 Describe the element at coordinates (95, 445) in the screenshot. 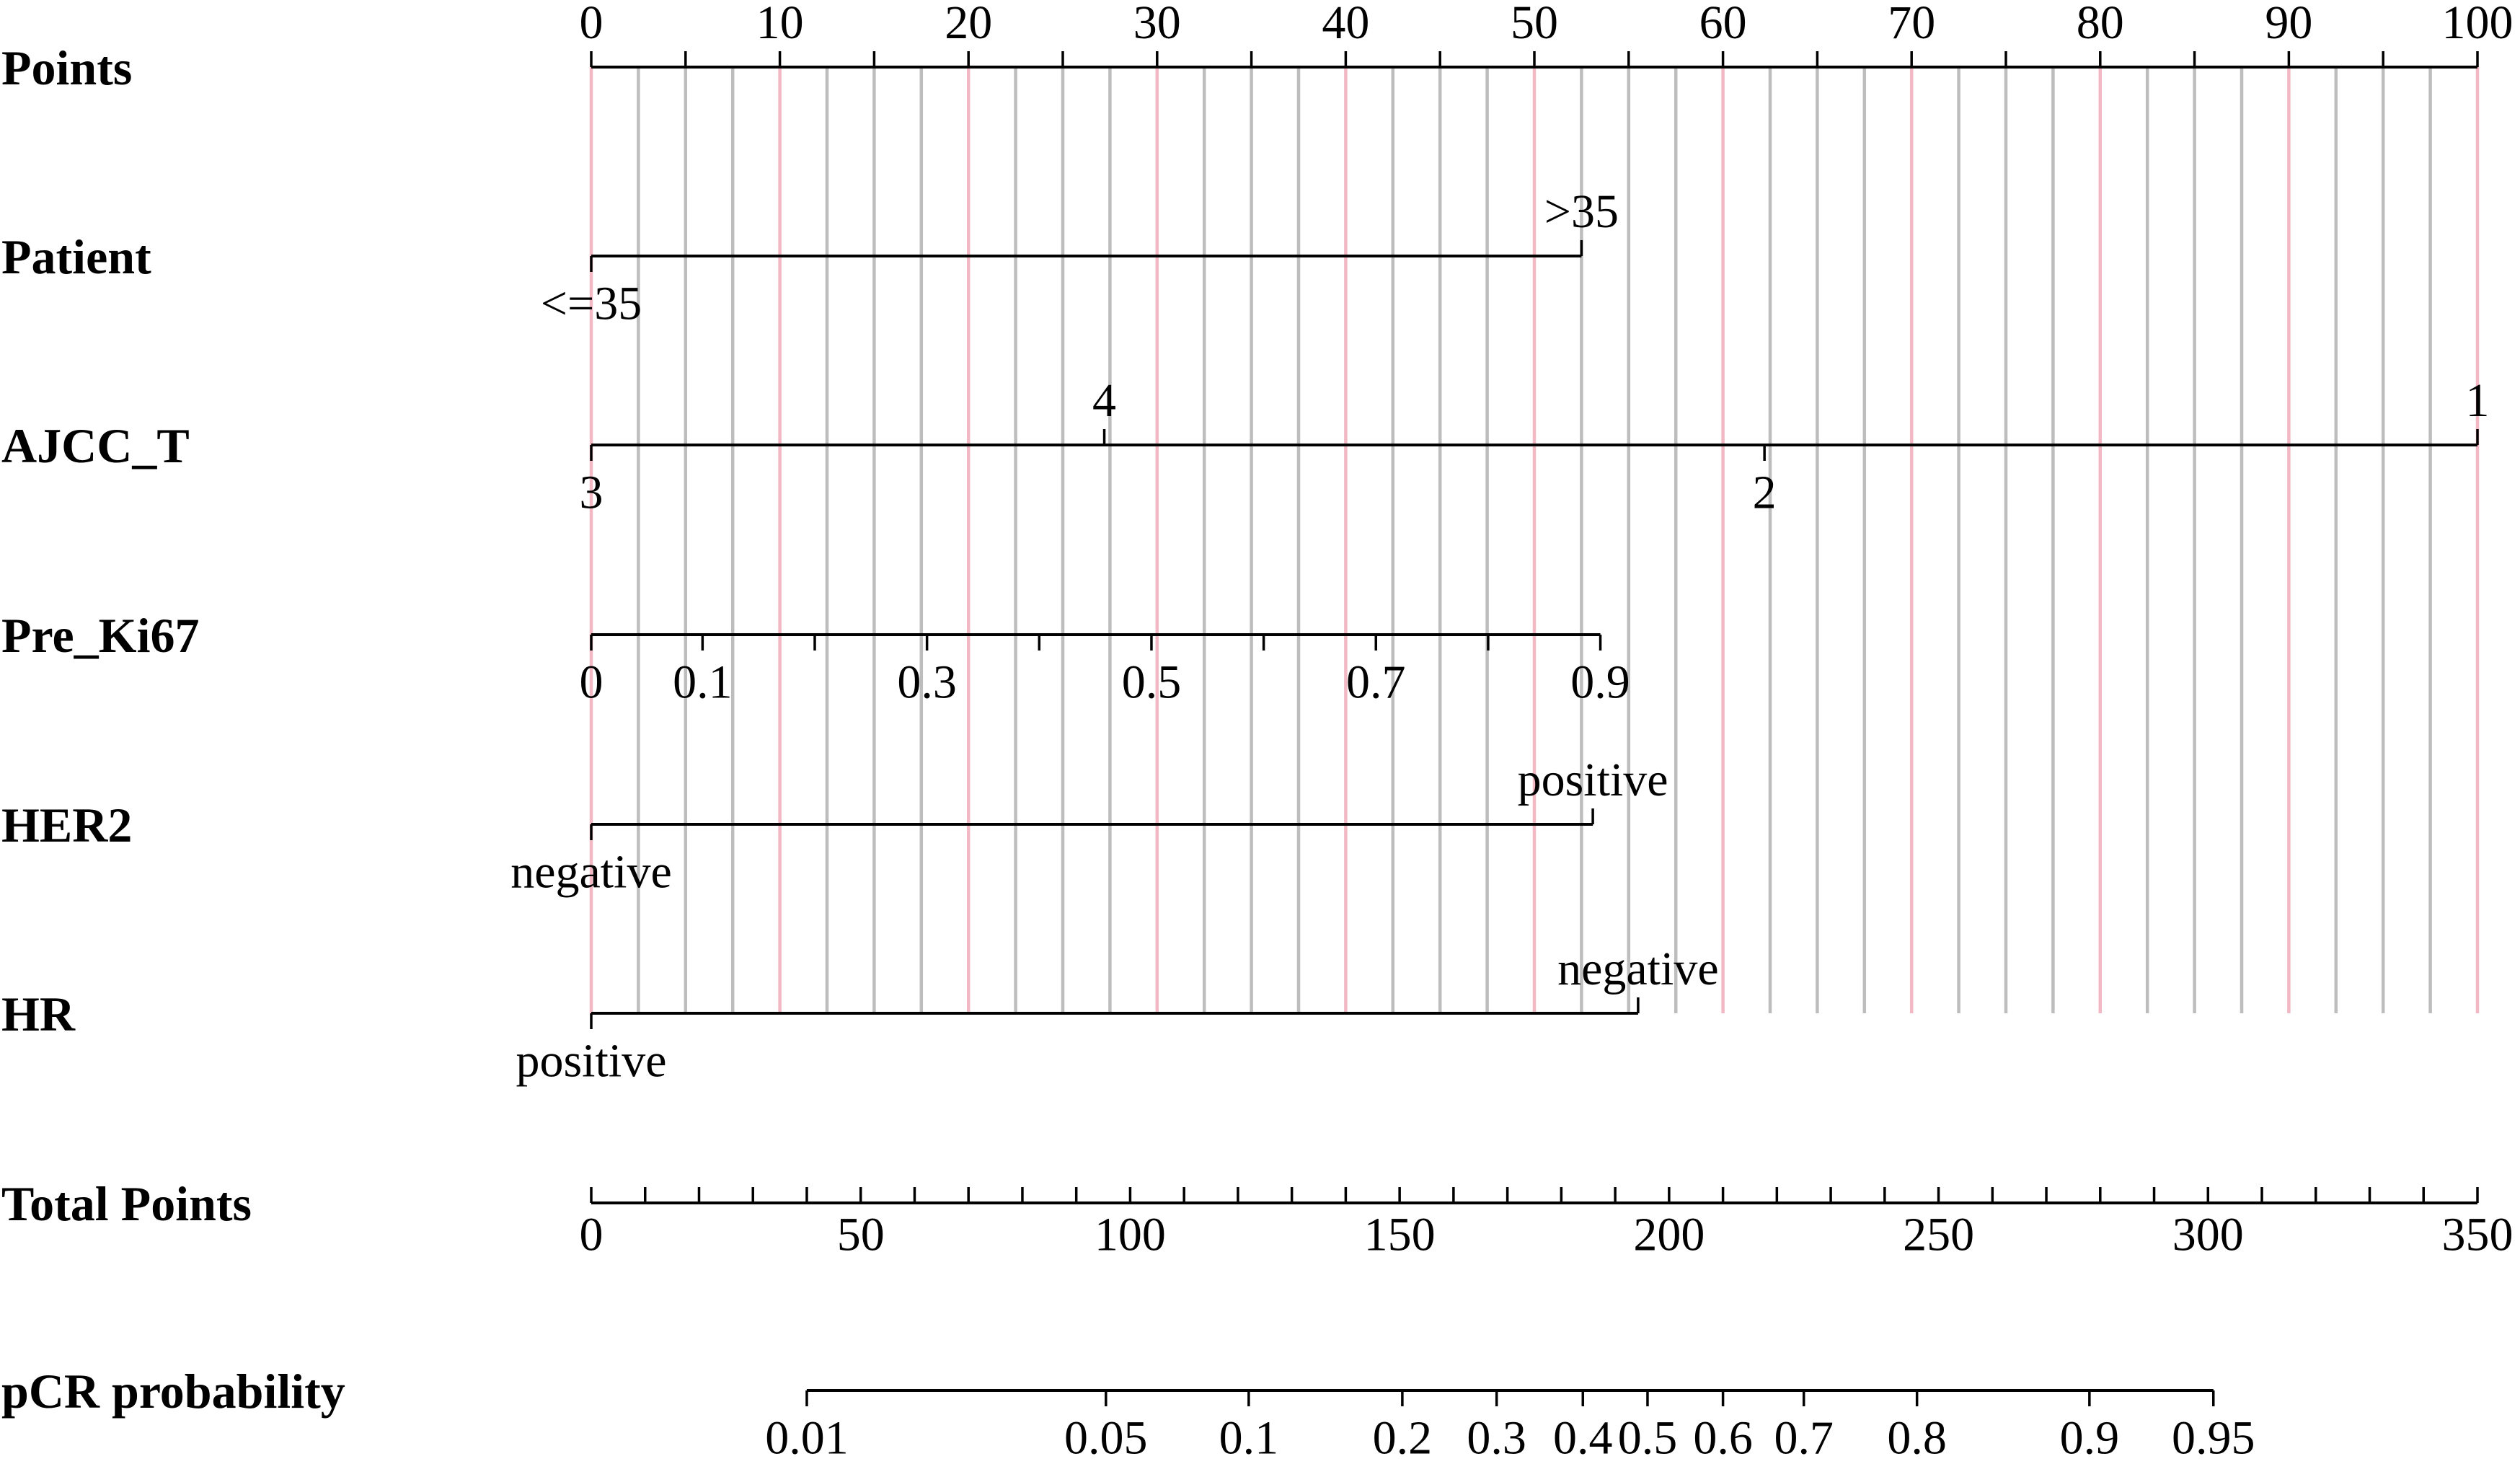

I see `row-label-ajcc-t: AJCC_T` at that location.